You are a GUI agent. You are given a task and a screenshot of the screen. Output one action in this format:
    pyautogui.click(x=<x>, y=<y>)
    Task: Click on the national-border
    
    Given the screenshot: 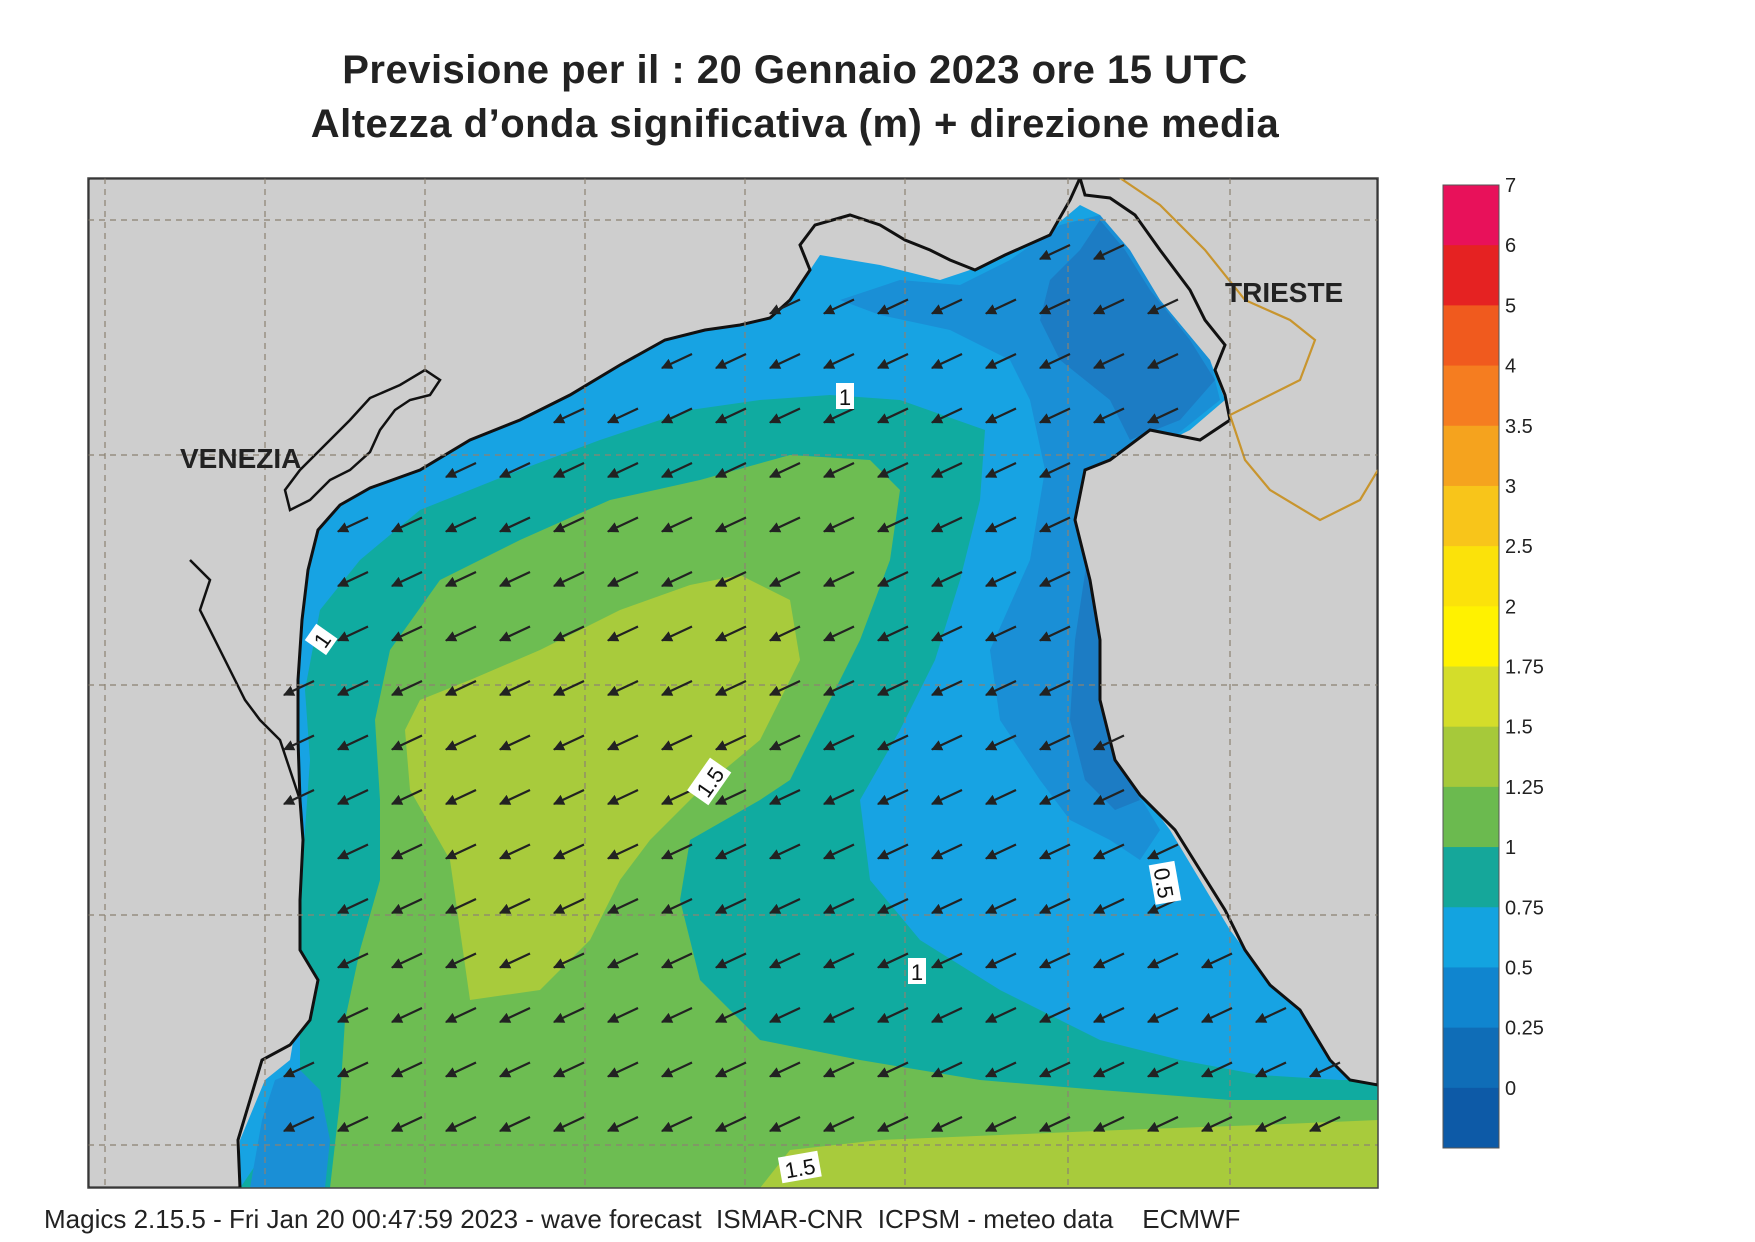 What is the action you would take?
    pyautogui.click(x=1248, y=350)
    